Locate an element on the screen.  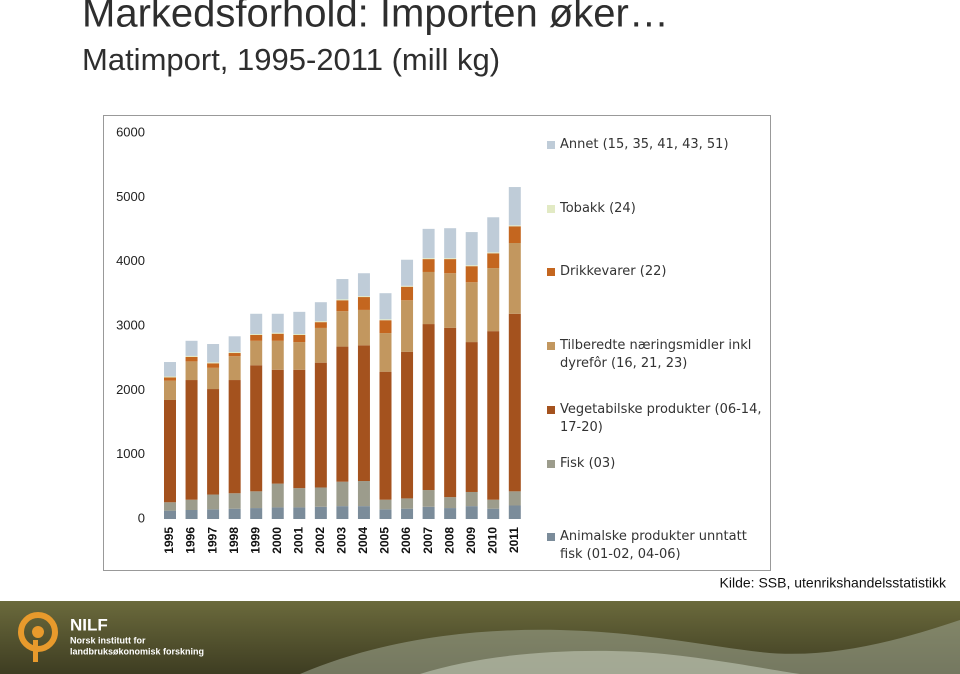
water is located at coordinates (630, 647).